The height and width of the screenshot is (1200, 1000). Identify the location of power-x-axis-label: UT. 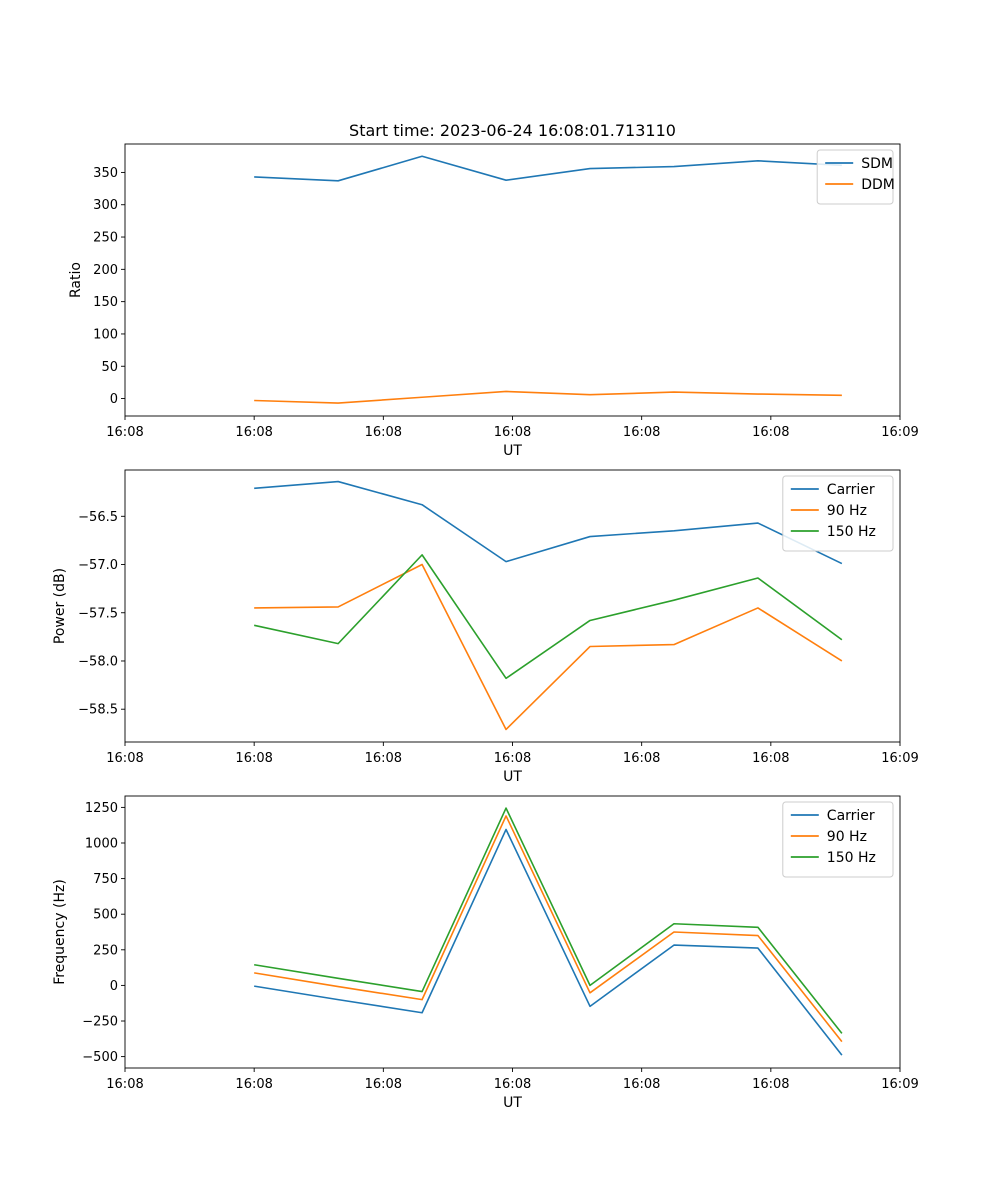
(512, 777).